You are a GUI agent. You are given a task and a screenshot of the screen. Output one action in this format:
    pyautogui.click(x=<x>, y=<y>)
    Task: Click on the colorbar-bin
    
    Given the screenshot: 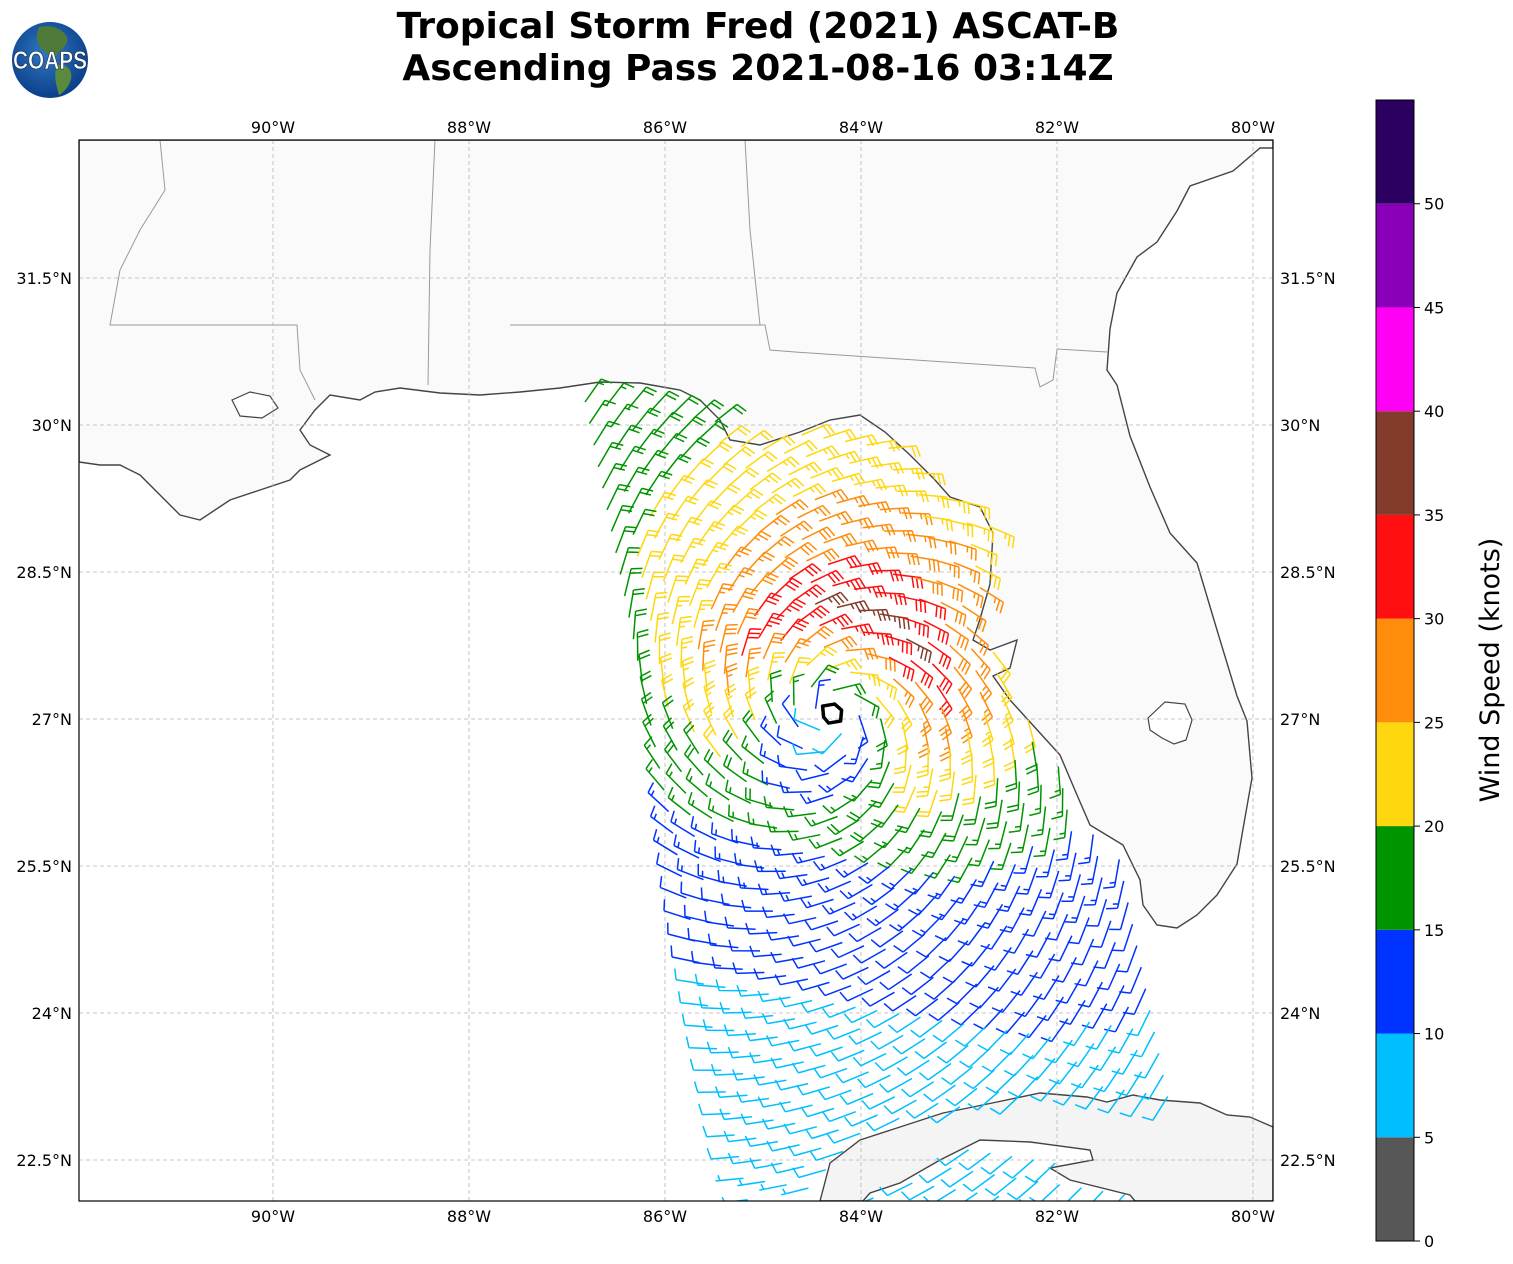 What is the action you would take?
    pyautogui.click(x=1395, y=255)
    